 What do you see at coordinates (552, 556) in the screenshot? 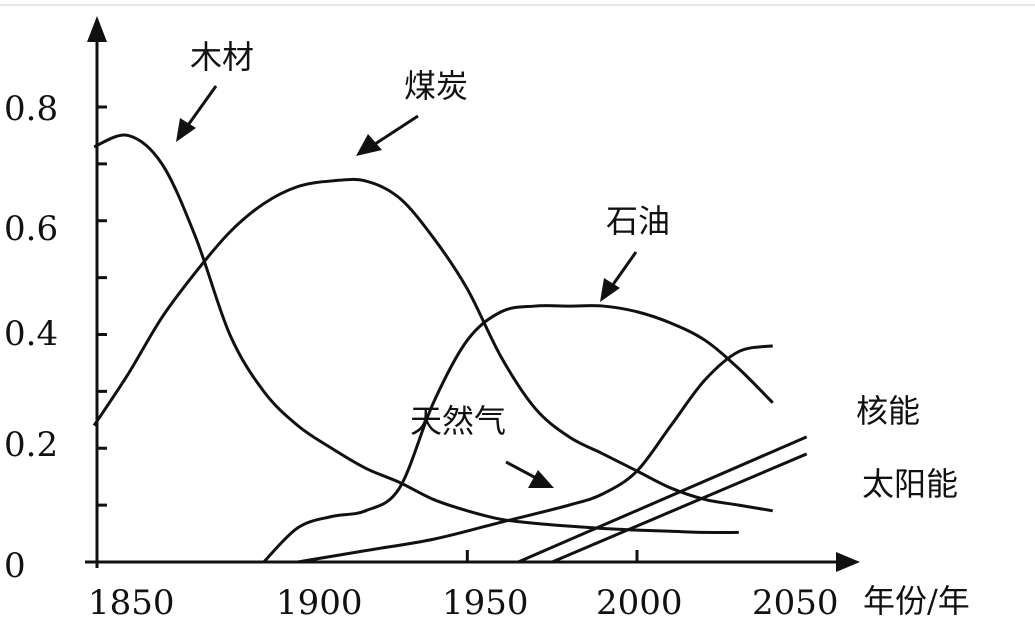
I see `x-tick-marks` at bounding box center [552, 556].